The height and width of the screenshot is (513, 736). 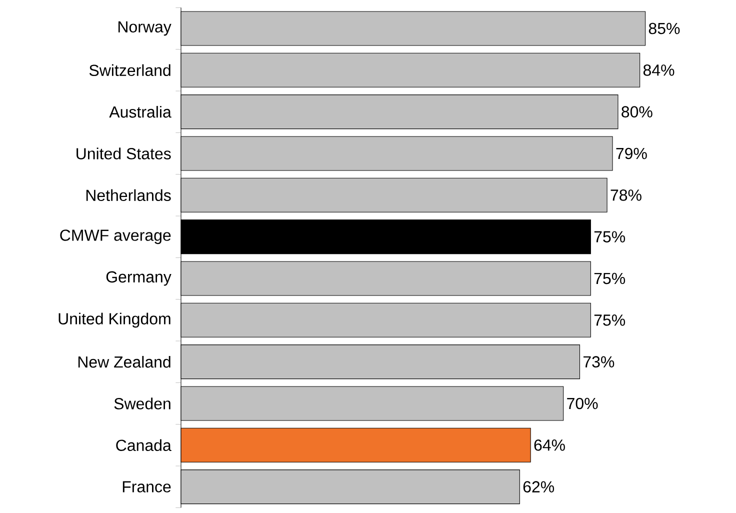 What do you see at coordinates (145, 28) in the screenshot?
I see `y-tick-label: Norway` at bounding box center [145, 28].